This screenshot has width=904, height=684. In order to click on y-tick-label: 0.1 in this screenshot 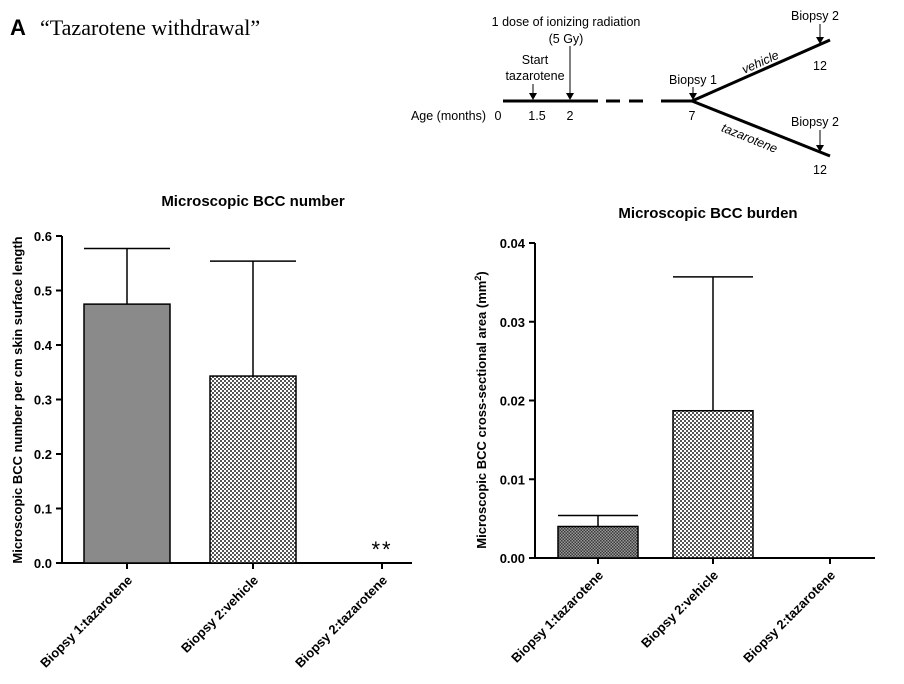, I will do `click(43, 509)`.